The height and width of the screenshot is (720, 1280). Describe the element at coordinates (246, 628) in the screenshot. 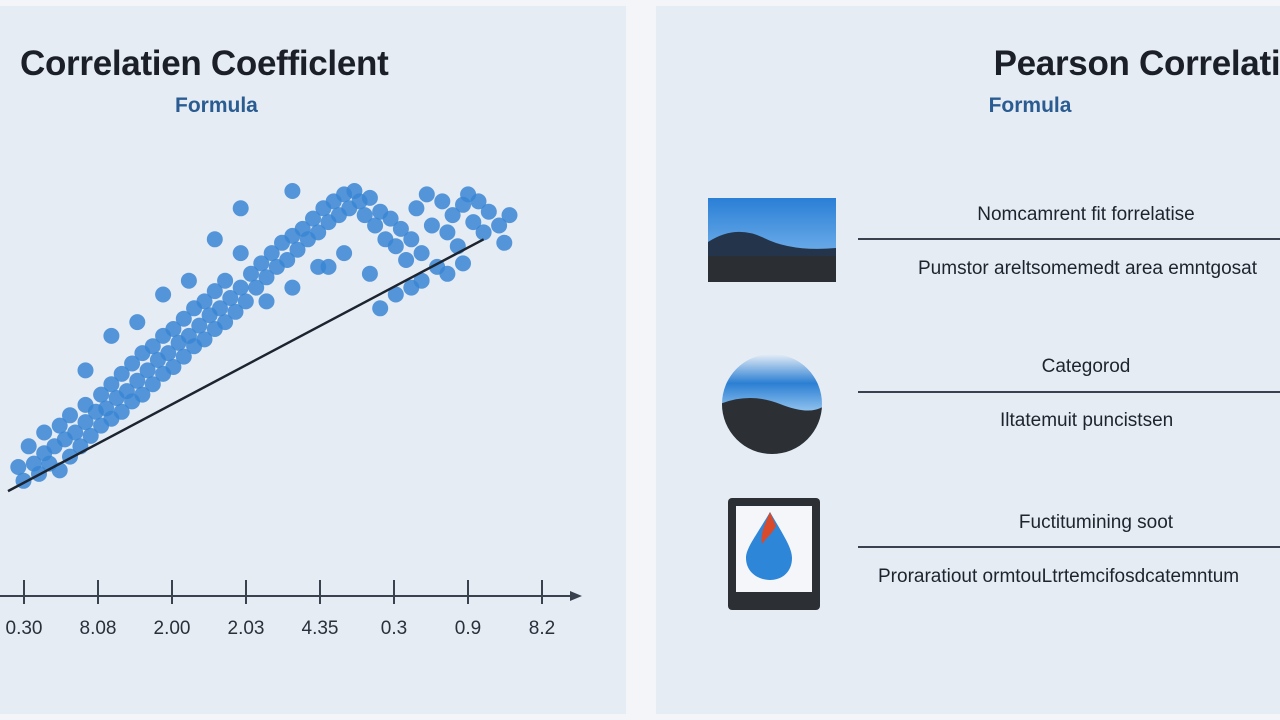

I see `x-tick-label: 2.03` at that location.